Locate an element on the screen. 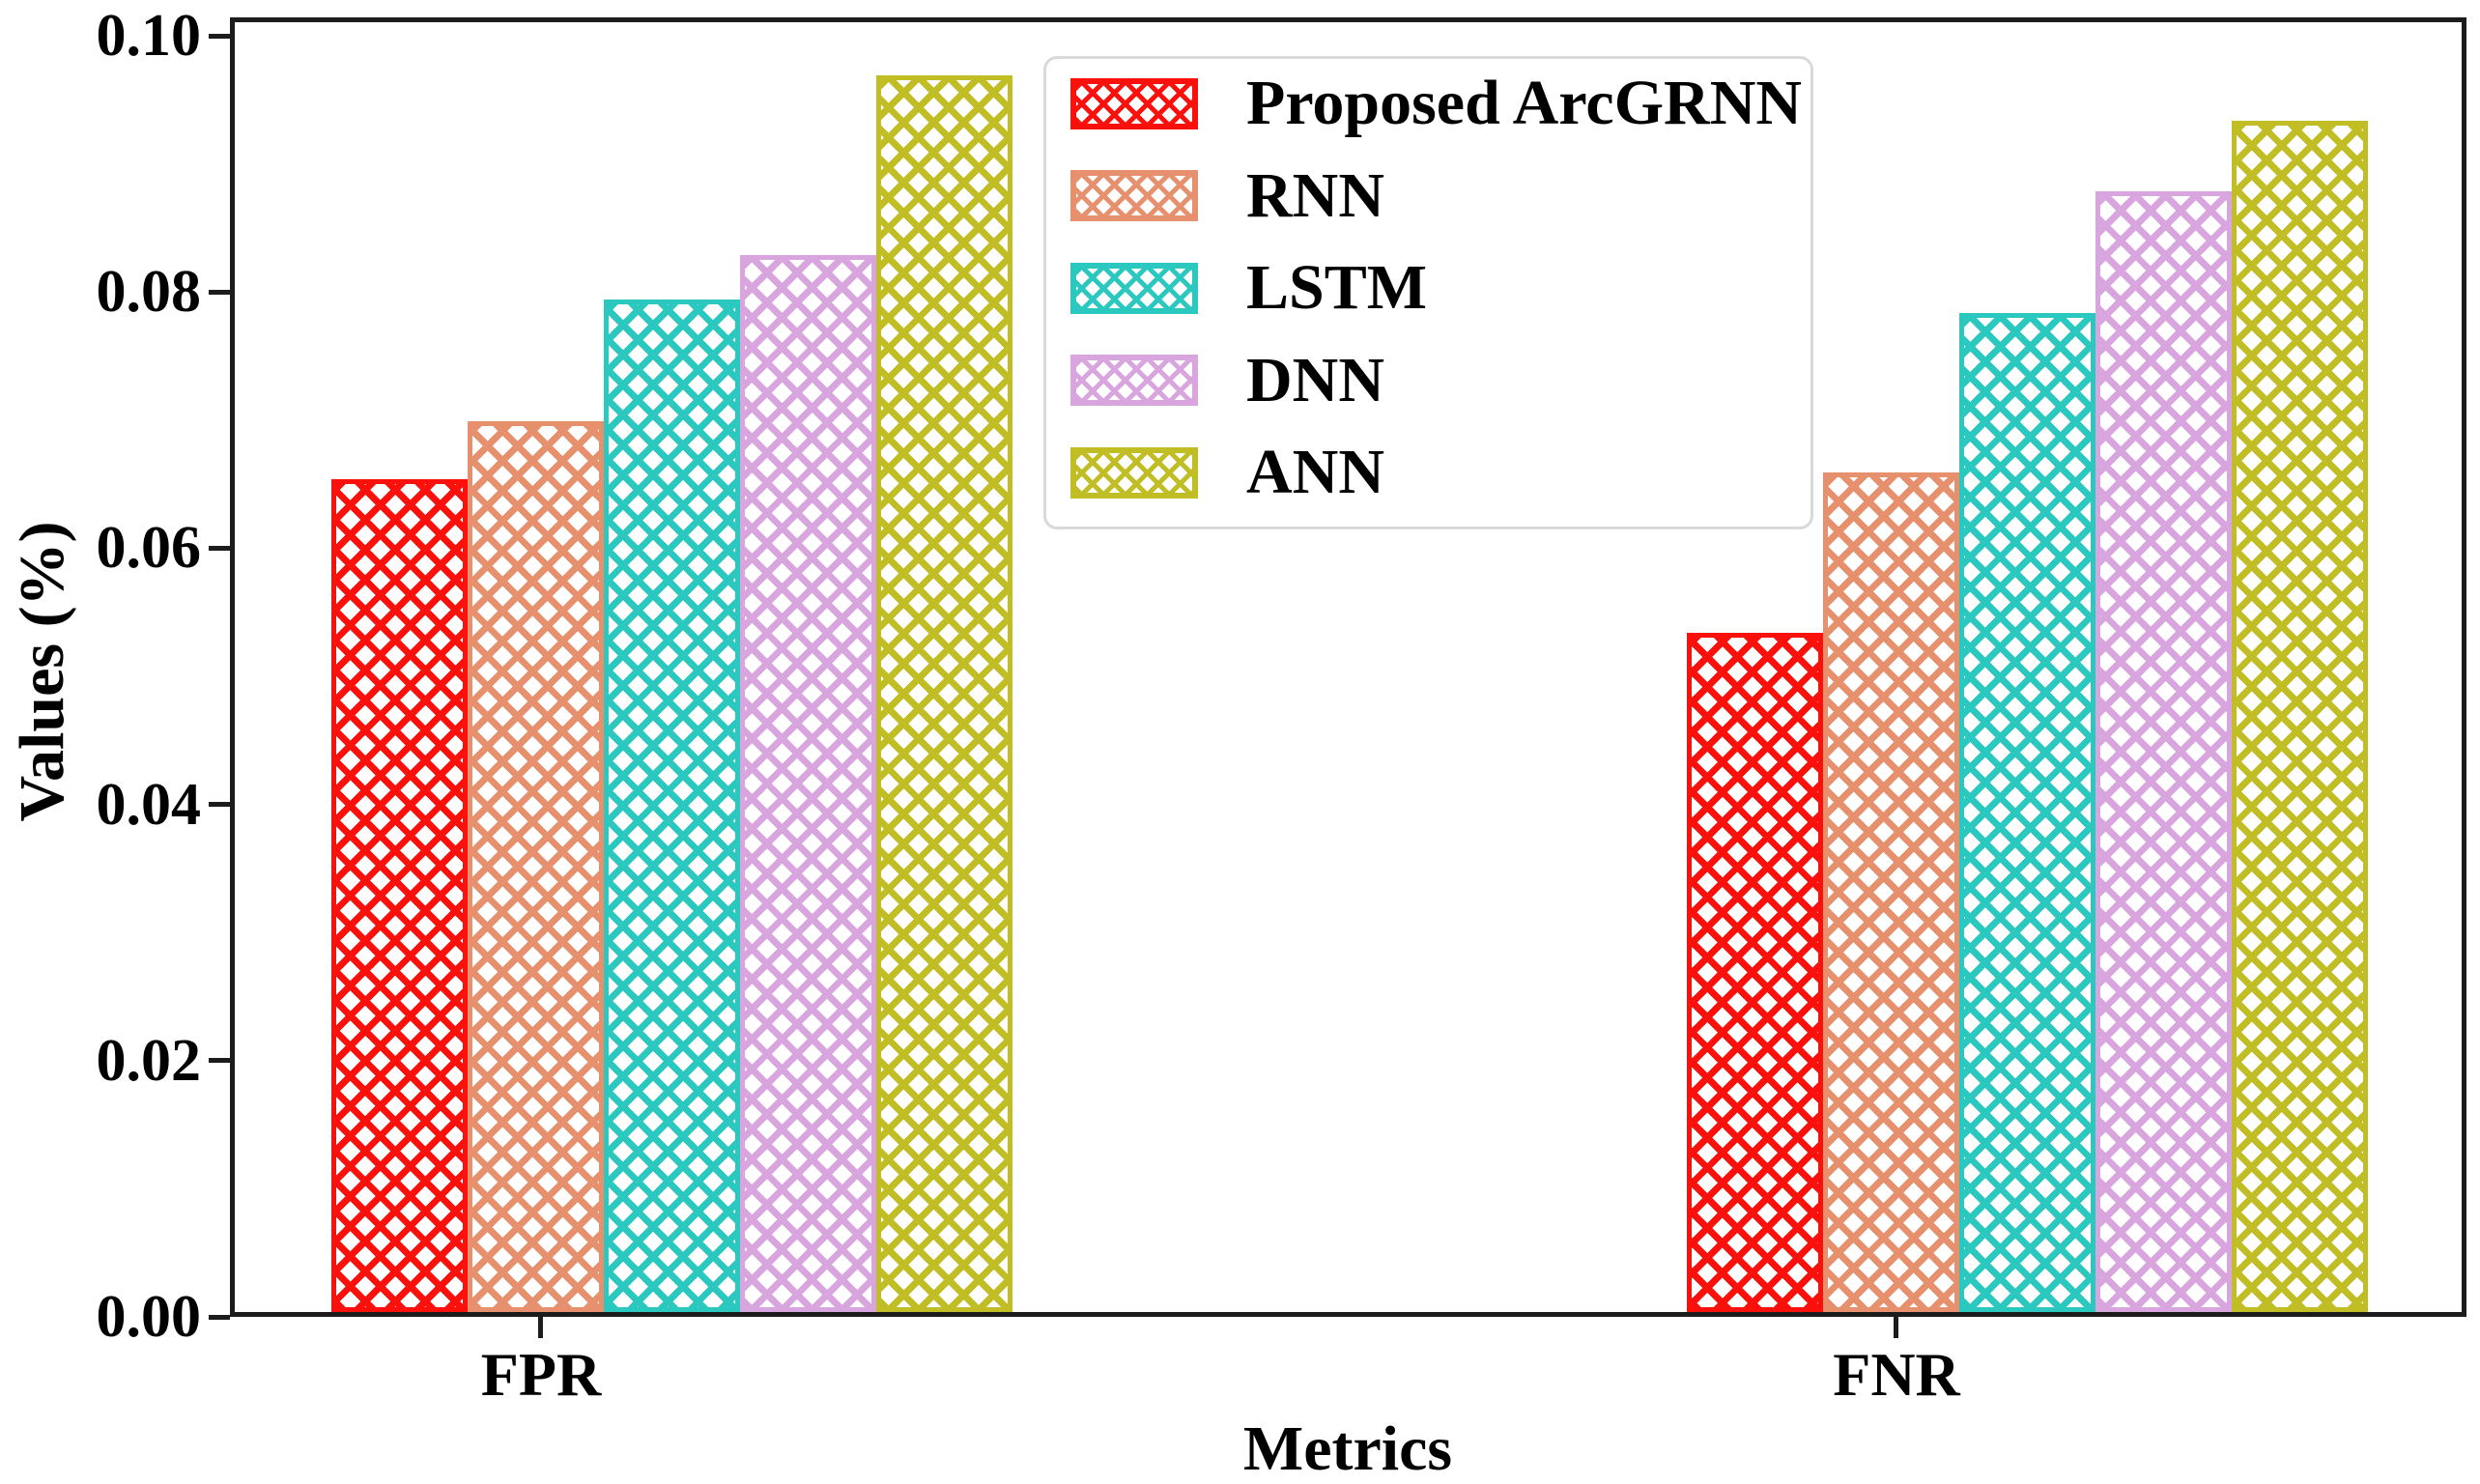 Image resolution: width=2480 pixels, height=1484 pixels. bar-fpr-lstm is located at coordinates (672, 806).